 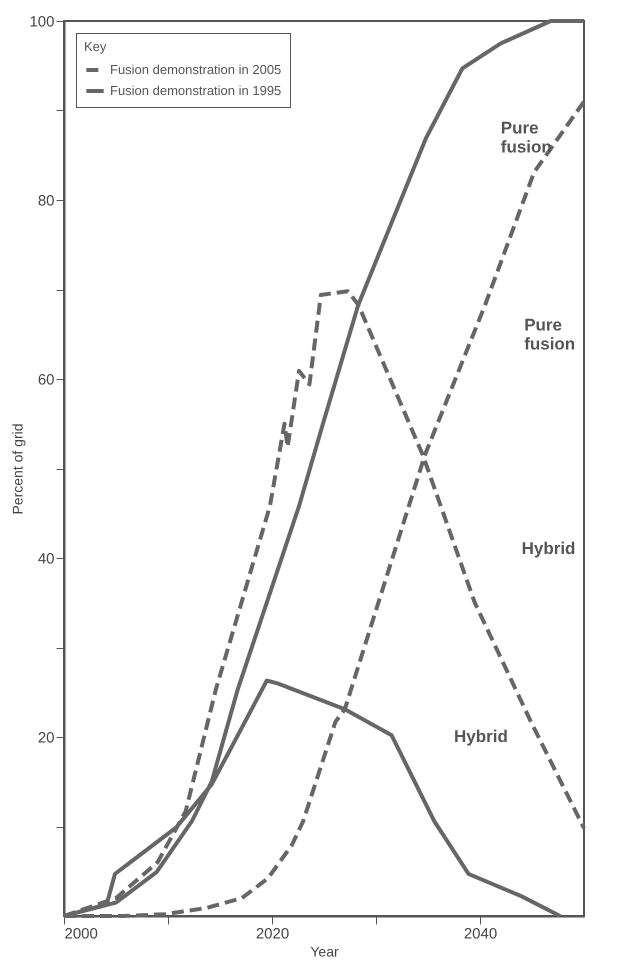 What do you see at coordinates (273, 934) in the screenshot?
I see `x-tick-label: 2020` at bounding box center [273, 934].